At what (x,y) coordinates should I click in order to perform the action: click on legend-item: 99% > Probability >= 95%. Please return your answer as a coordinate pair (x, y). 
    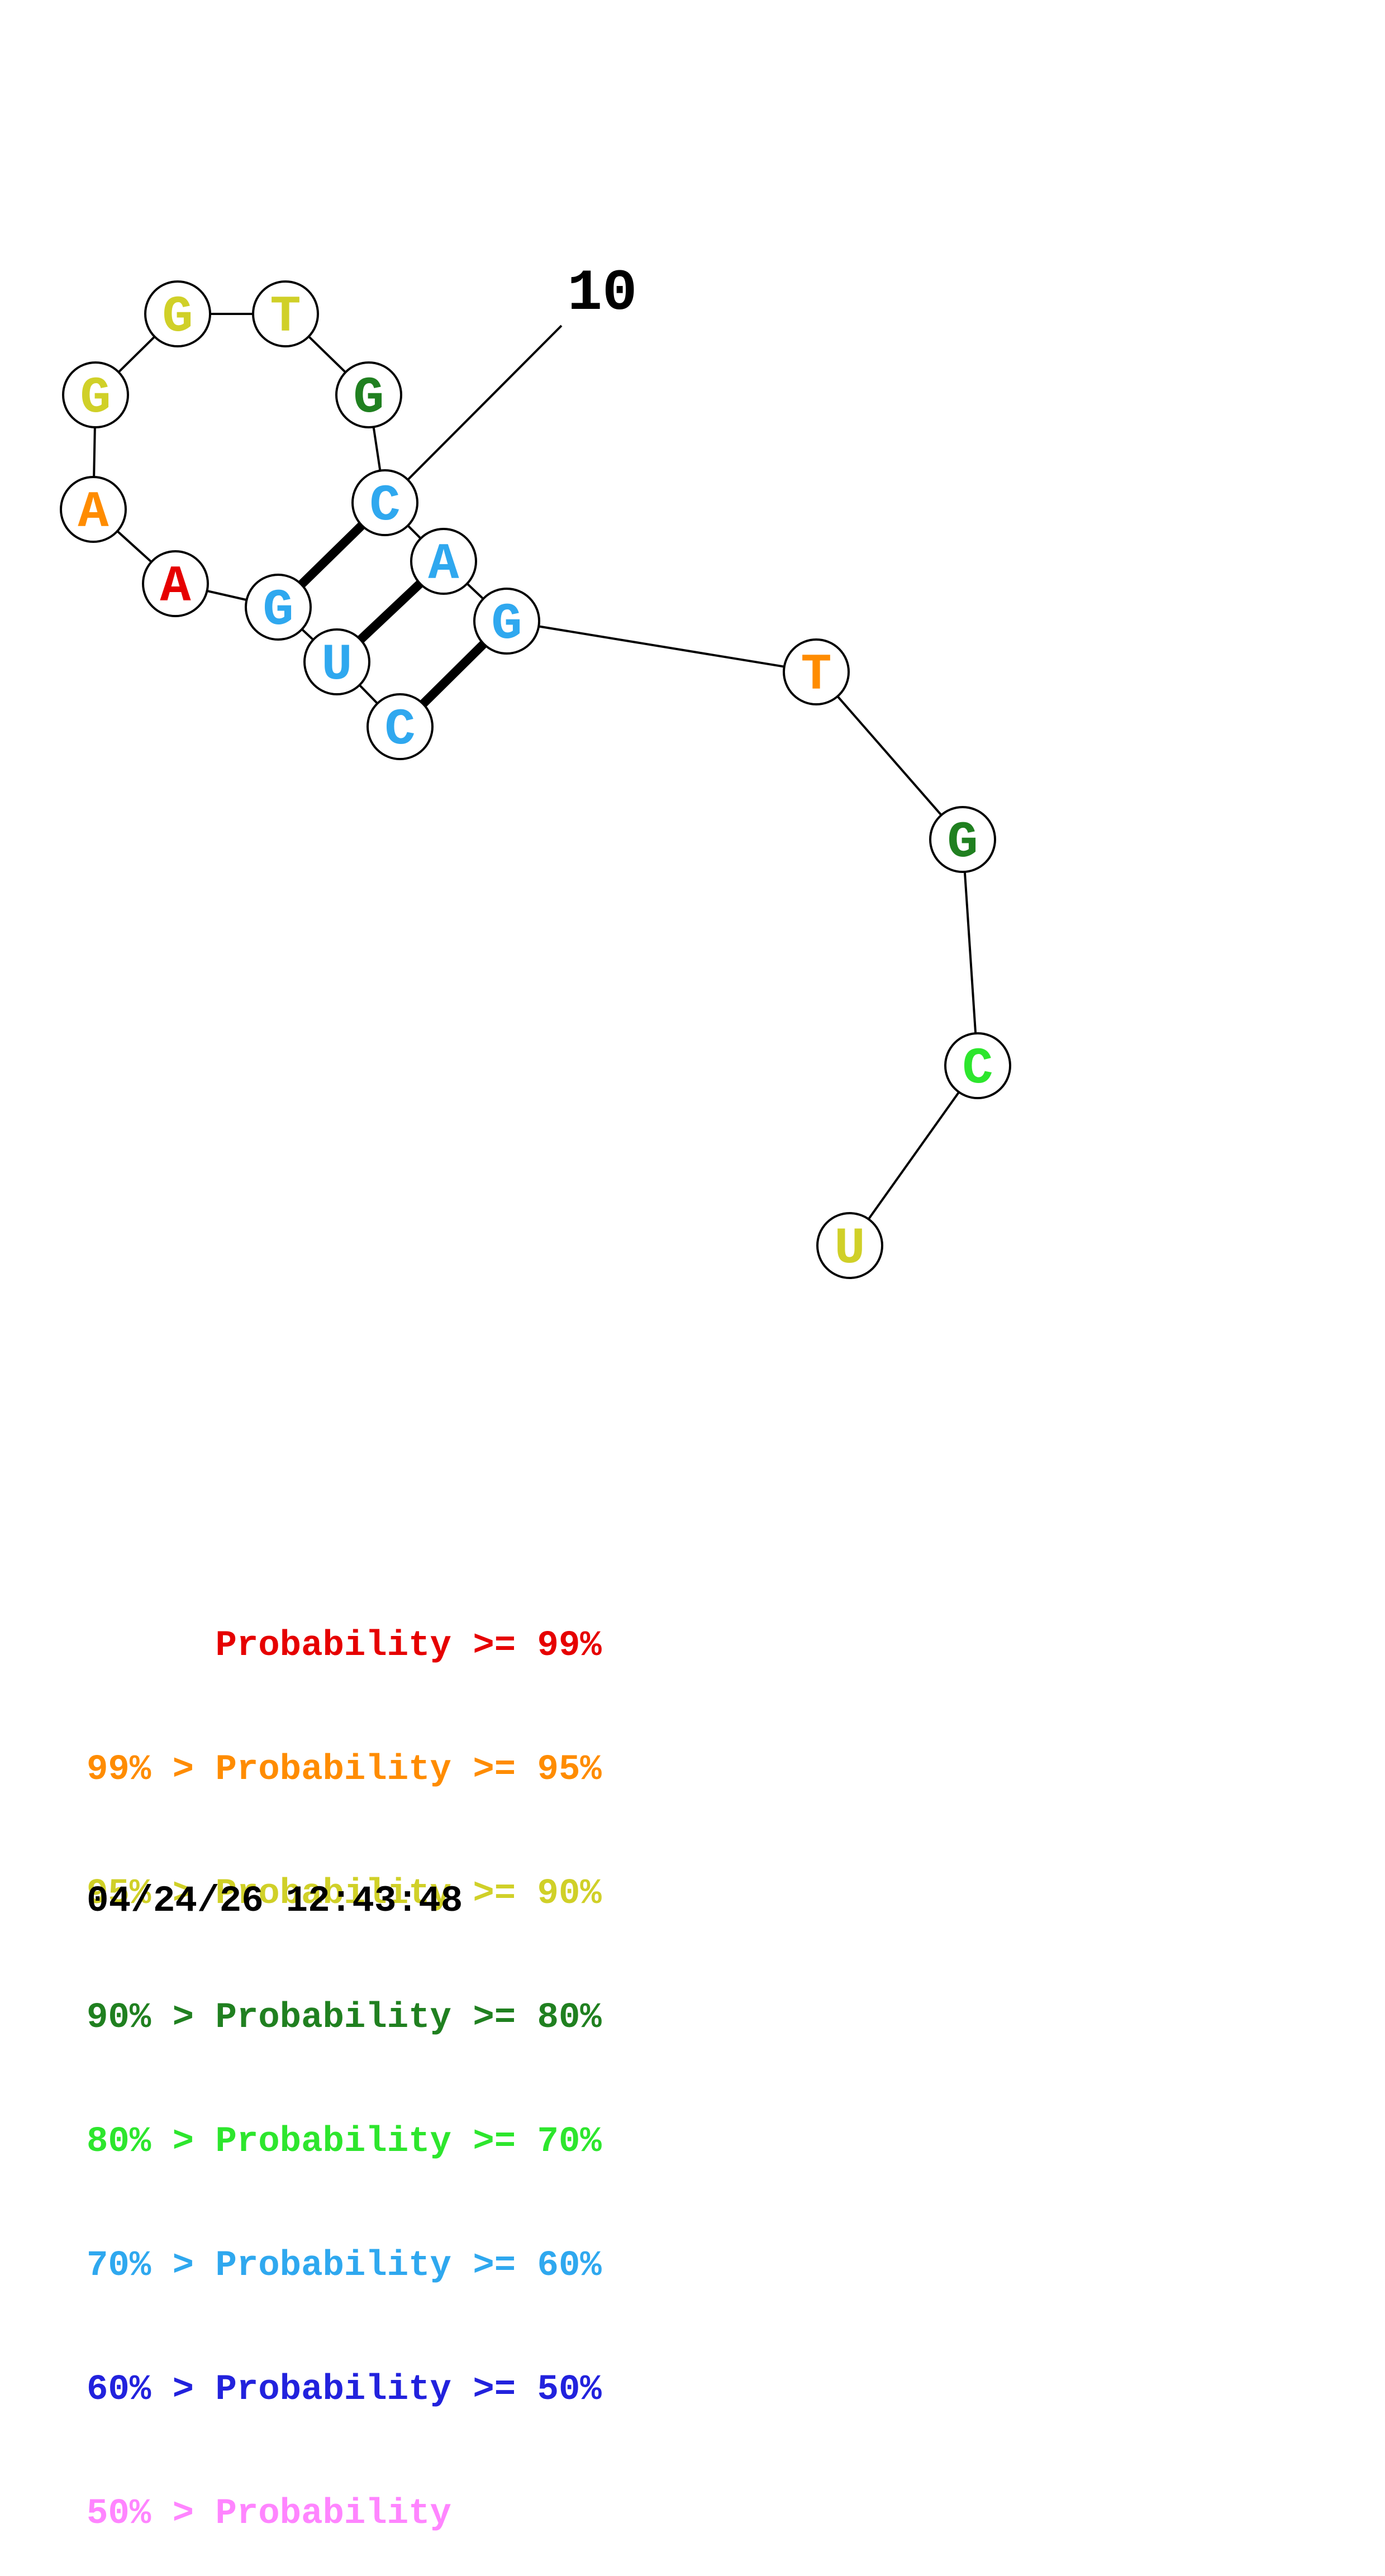
    Looking at the image, I should click on (344, 1770).